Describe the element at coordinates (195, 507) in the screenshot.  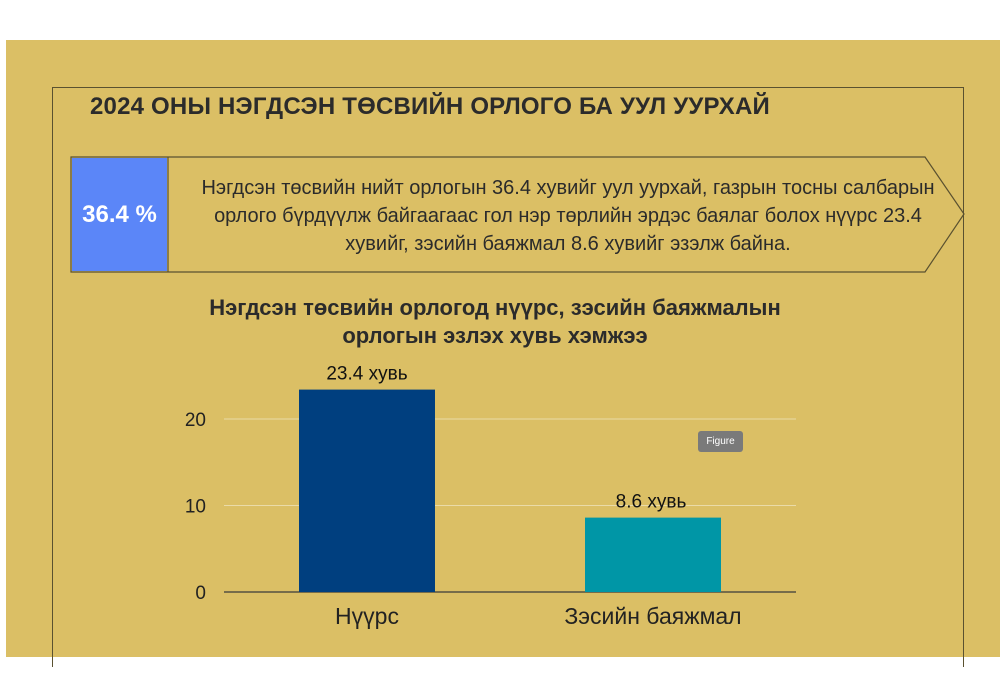
I see `y-tick-label-10: 10` at that location.